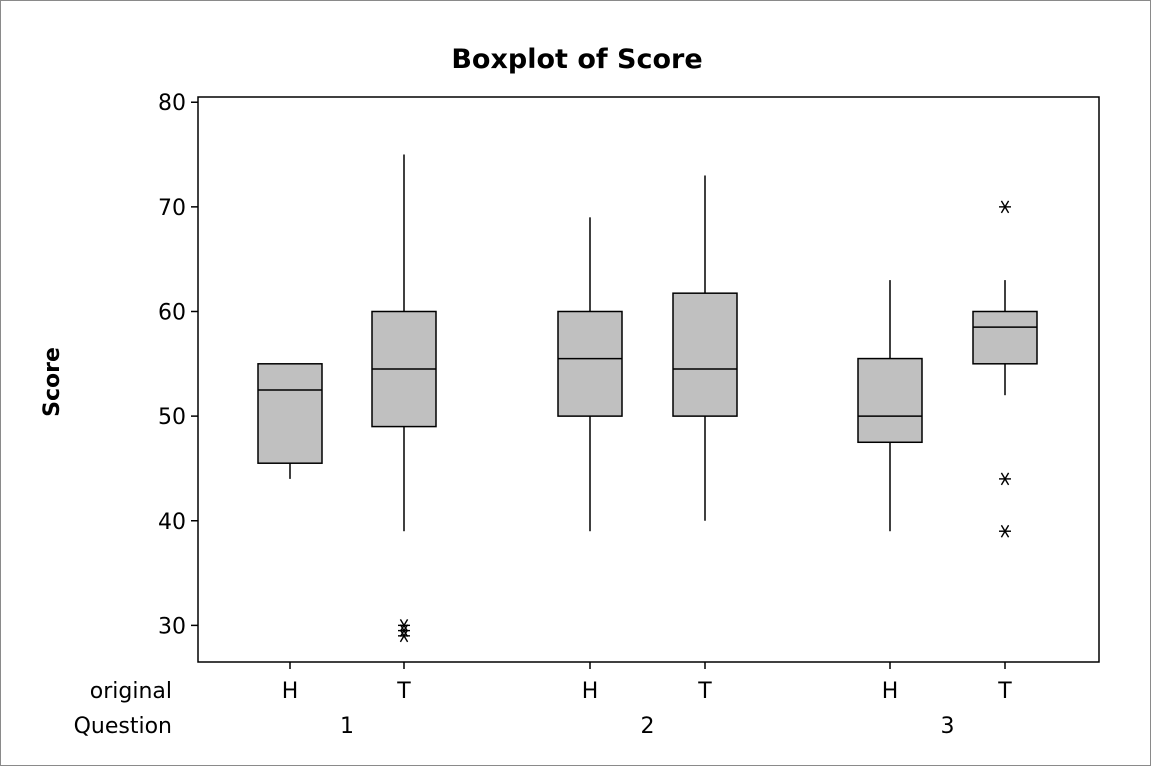 The height and width of the screenshot is (767, 1151). What do you see at coordinates (172, 417) in the screenshot?
I see `y-tick-label: 50` at bounding box center [172, 417].